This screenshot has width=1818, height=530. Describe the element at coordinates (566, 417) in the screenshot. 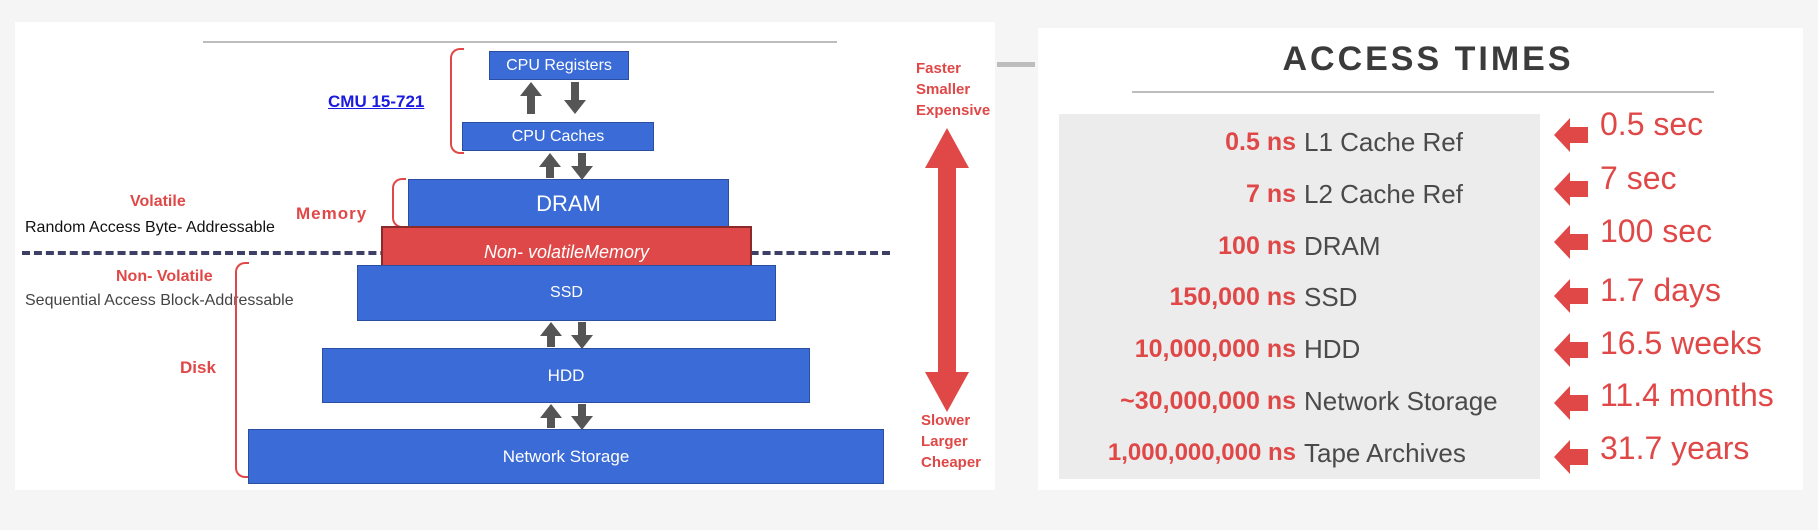

I see `arrow-pair-hdd-network` at that location.